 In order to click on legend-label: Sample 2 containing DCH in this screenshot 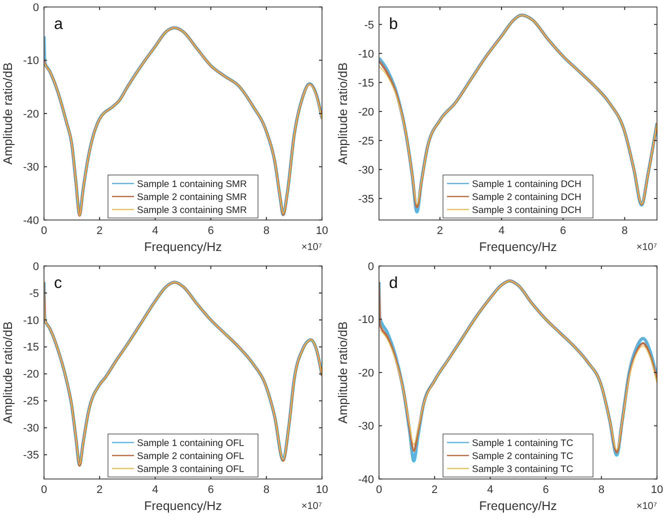, I will do `click(527, 197)`.